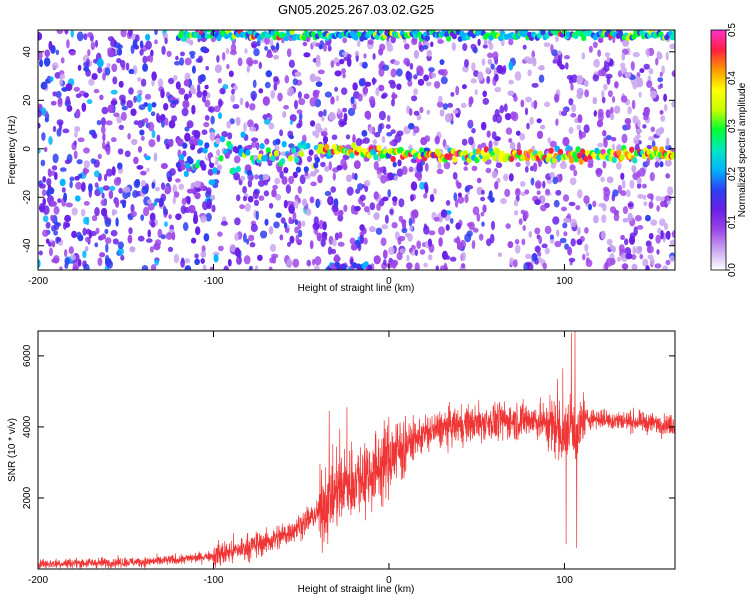 The image size is (750, 600). I want to click on spectrogram-xlabel: Height of straight line (km), so click(356, 288).